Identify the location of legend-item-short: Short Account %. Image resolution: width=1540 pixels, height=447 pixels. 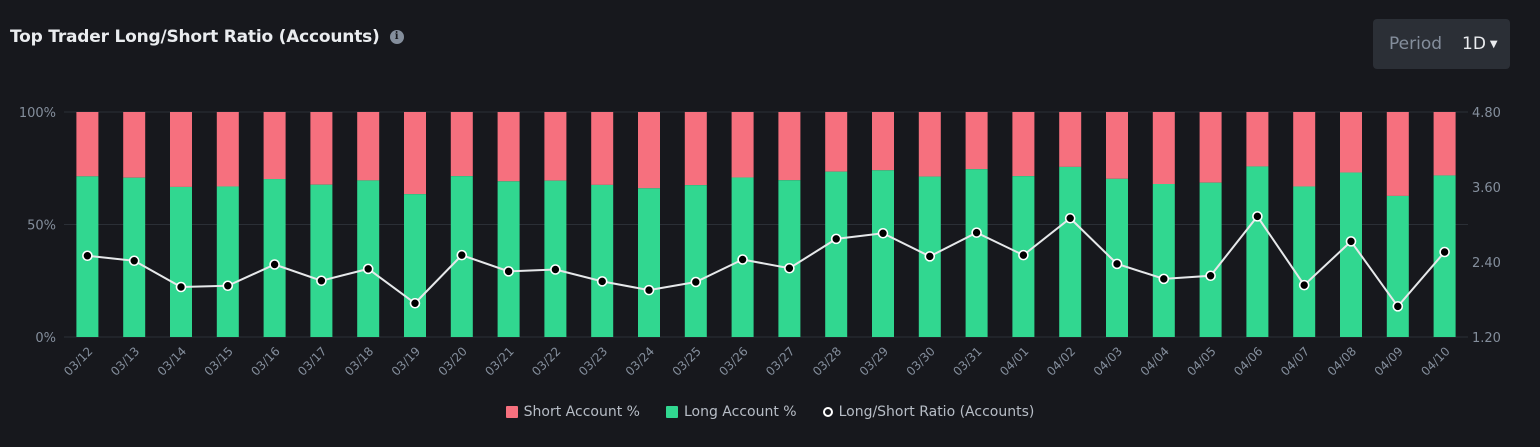
(572, 412).